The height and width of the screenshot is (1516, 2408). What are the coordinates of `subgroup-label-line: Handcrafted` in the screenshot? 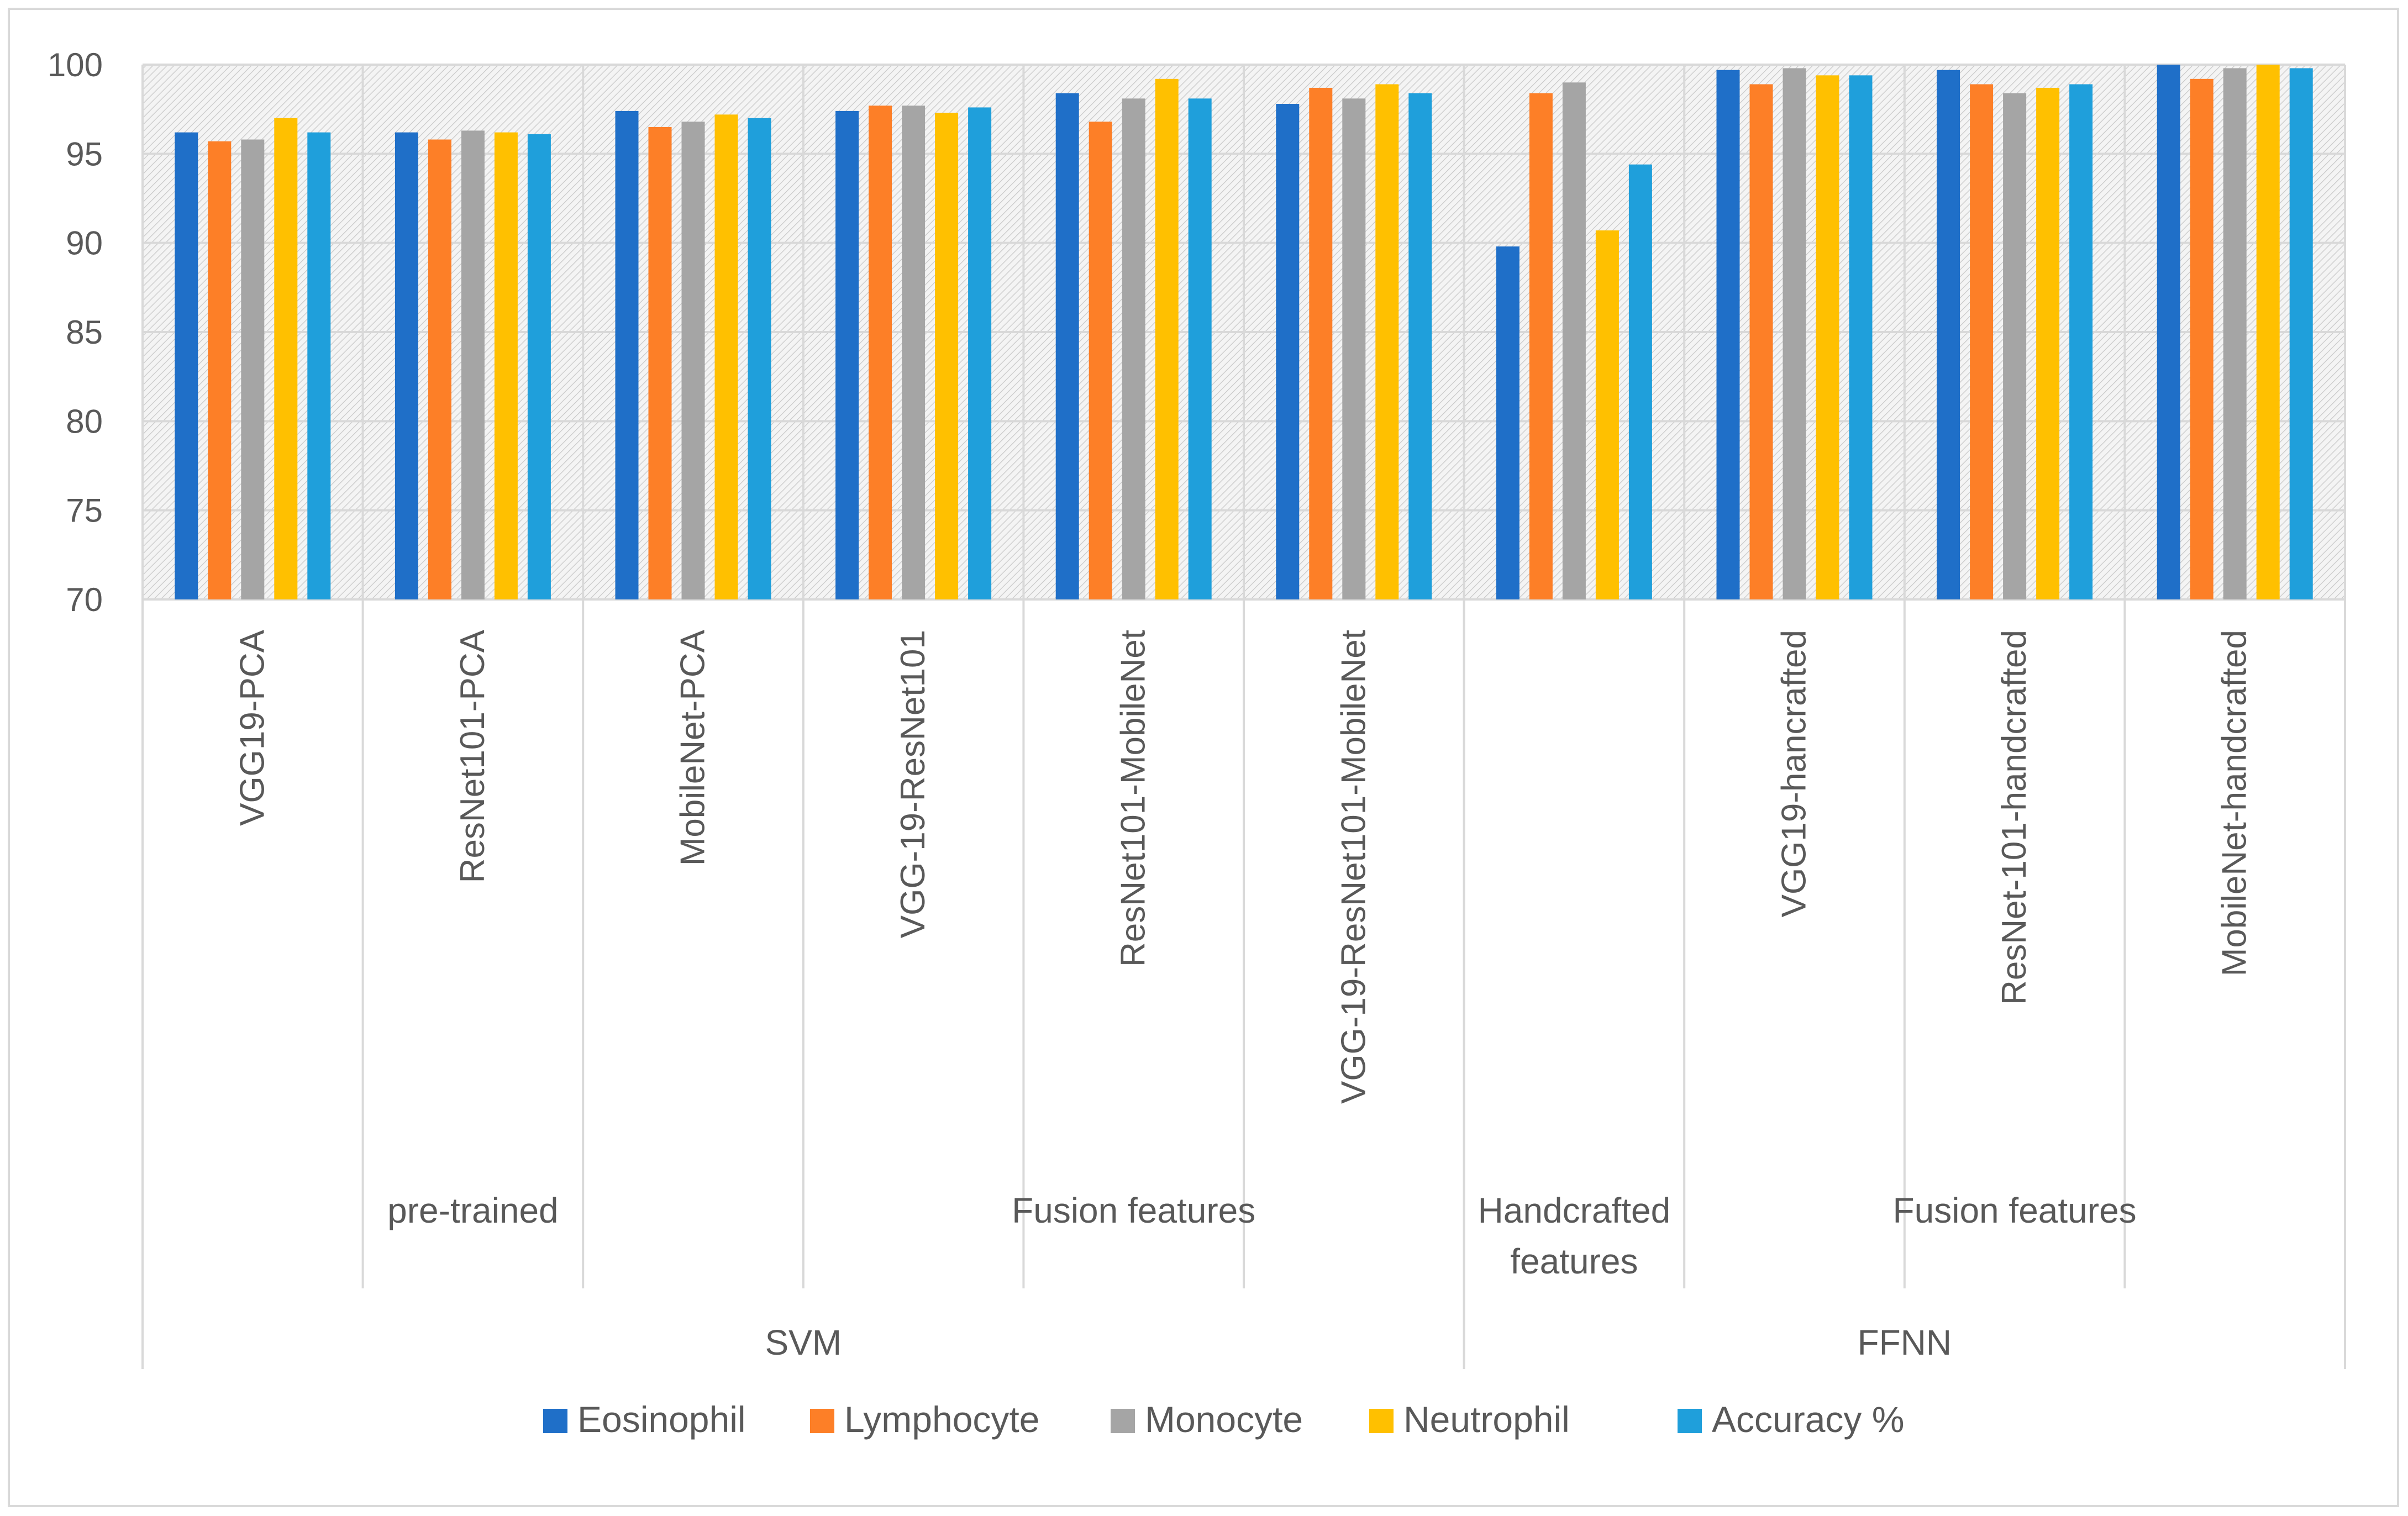 It's located at (1574, 1210).